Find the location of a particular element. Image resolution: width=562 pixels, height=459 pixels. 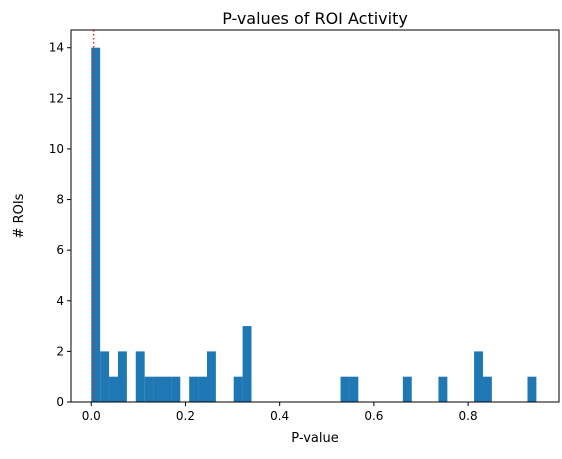

y-tick-label: 10 is located at coordinates (56, 149).